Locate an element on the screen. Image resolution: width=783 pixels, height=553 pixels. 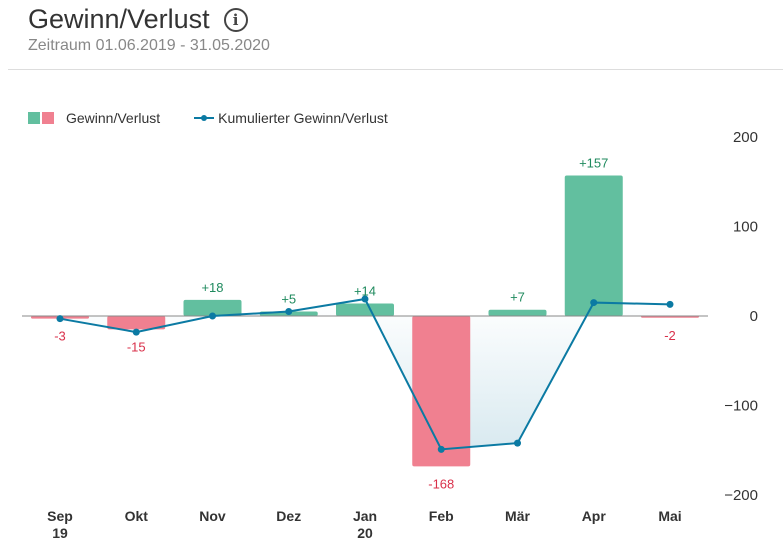
bar-data-label: +18 is located at coordinates (212, 287).